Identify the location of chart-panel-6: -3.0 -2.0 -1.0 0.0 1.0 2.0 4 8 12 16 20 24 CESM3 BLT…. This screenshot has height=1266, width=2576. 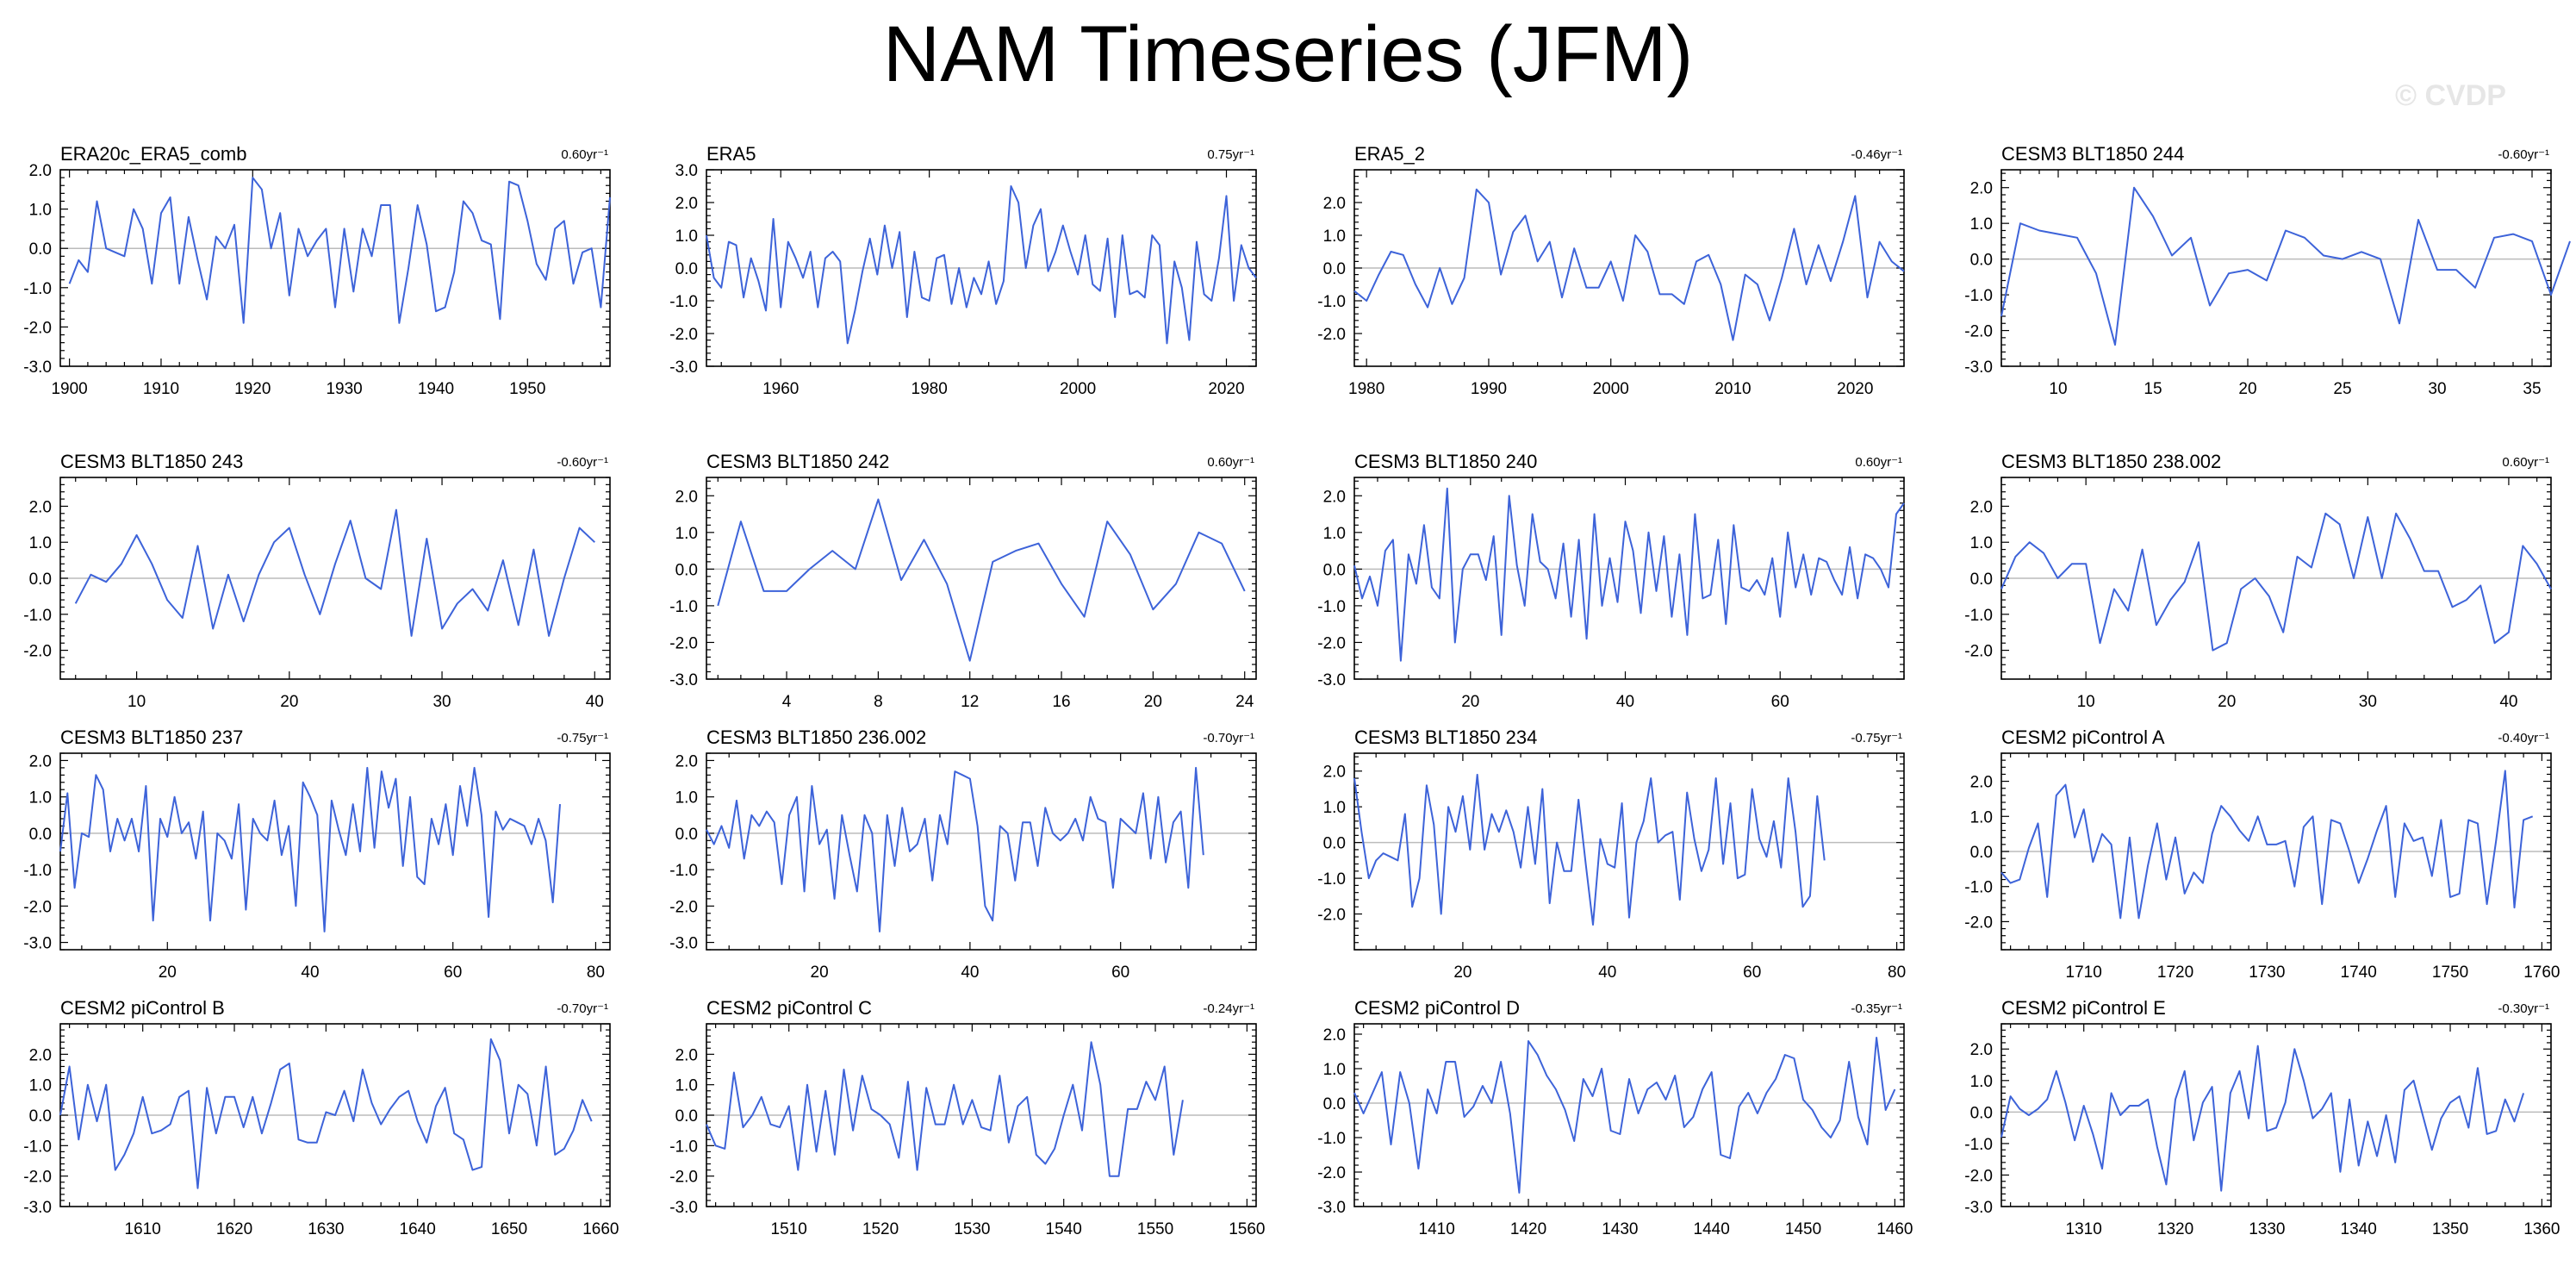
(963, 581).